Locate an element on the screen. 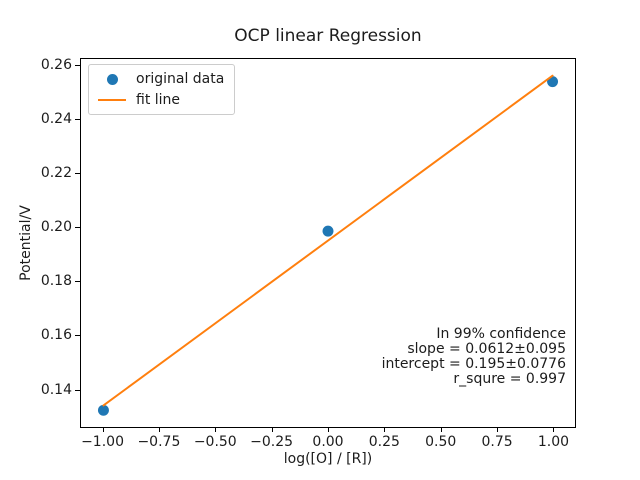 The width and height of the screenshot is (640, 480). x-tick-label: 0.50 is located at coordinates (441, 442).